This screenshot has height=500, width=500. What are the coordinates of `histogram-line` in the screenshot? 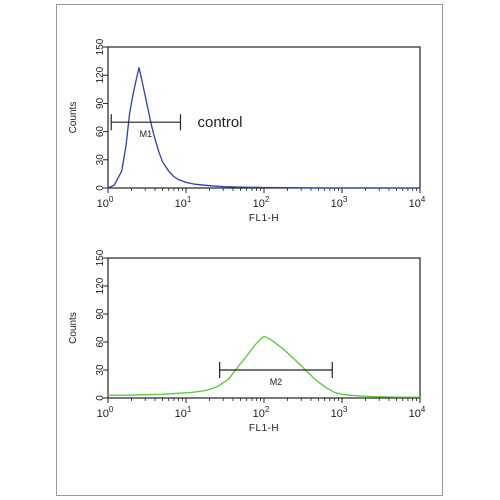 It's located at (264, 366).